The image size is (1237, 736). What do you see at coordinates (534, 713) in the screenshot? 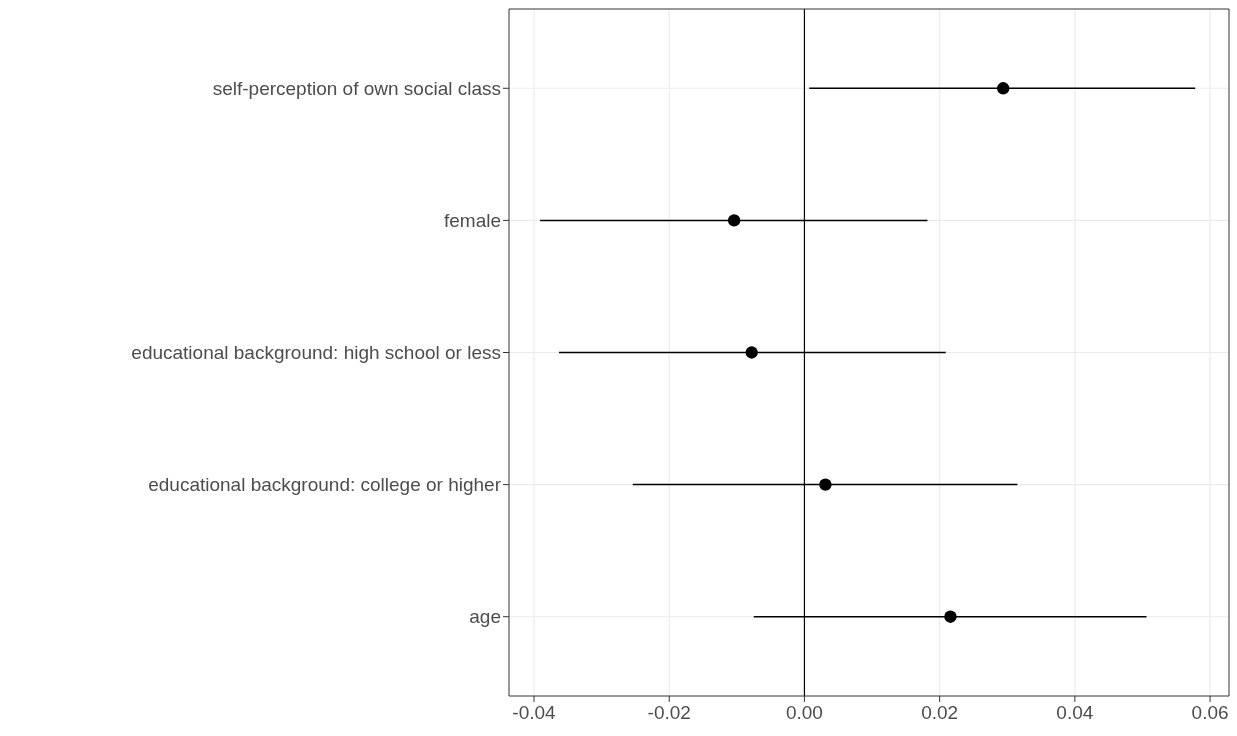
I see `x-tick-label: -0.04` at bounding box center [534, 713].